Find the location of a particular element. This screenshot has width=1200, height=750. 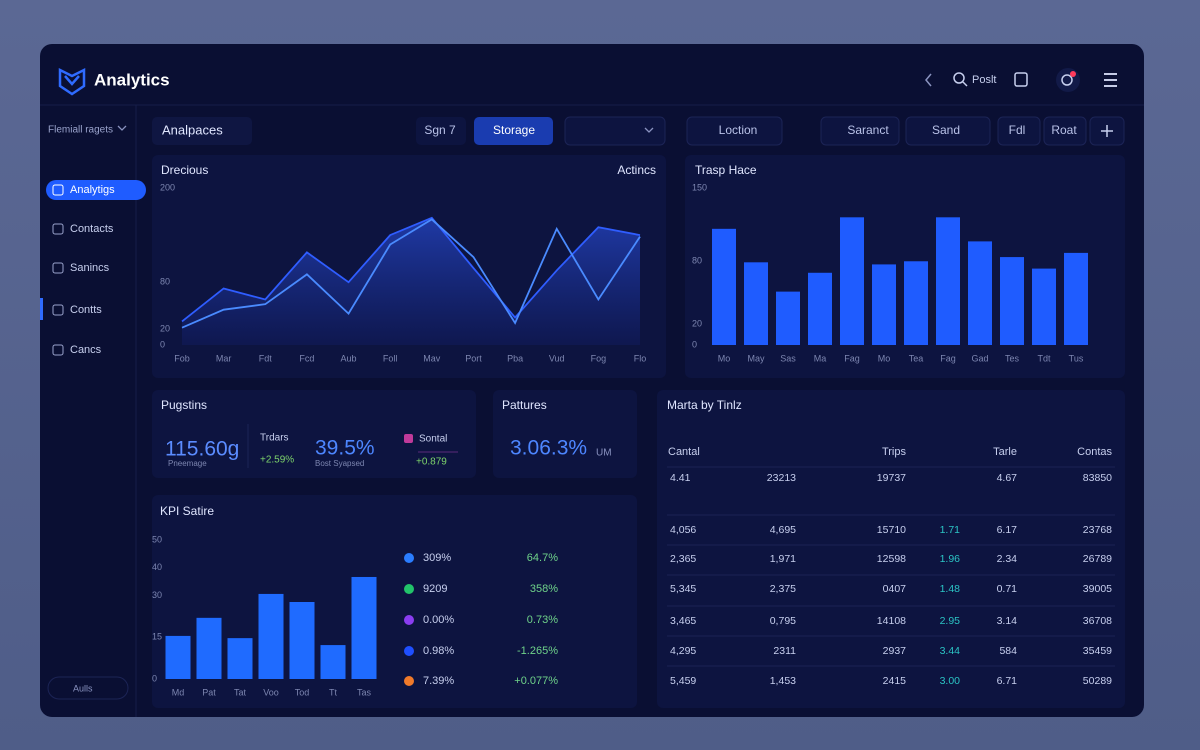

x-tick-label: Aub is located at coordinates (349, 358).